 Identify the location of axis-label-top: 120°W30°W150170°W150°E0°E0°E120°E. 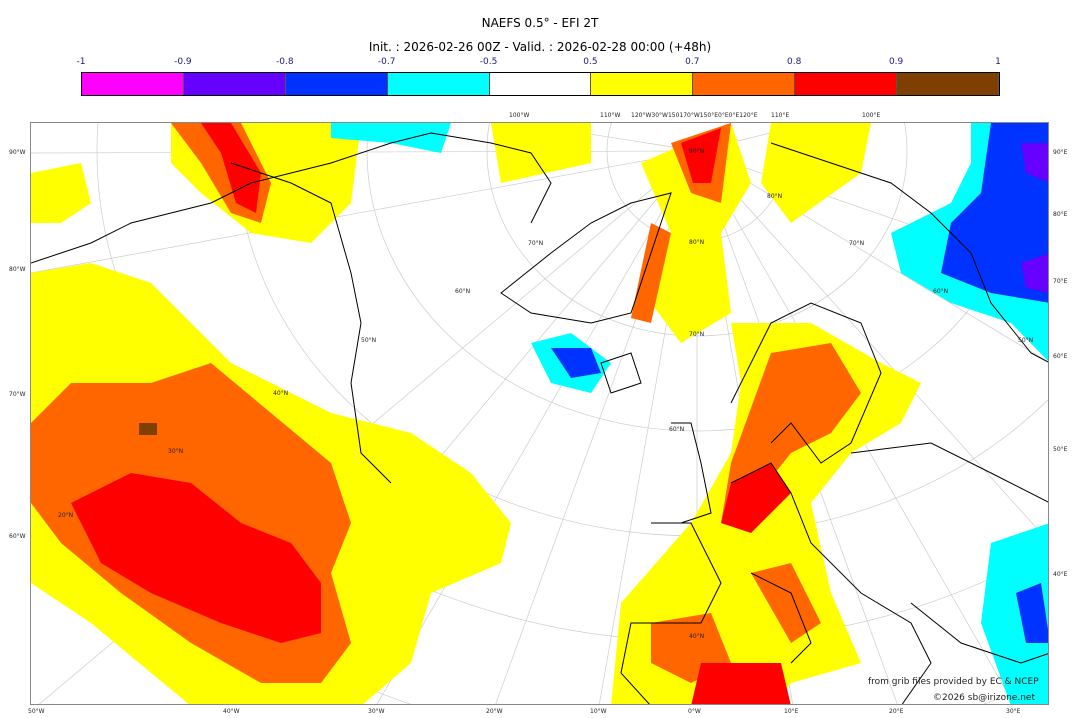
(694, 115).